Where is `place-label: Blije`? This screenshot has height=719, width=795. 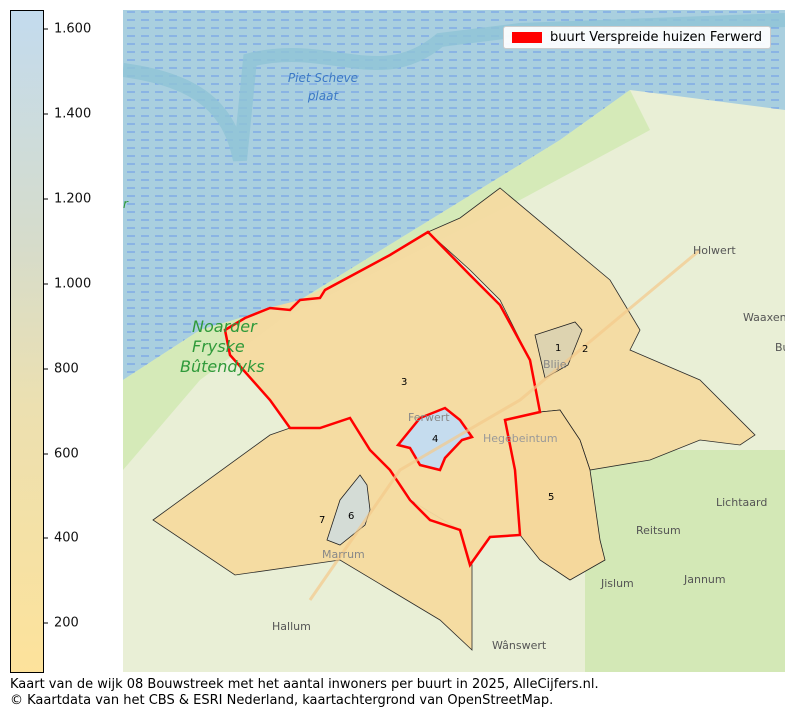 place-label: Blije is located at coordinates (555, 364).